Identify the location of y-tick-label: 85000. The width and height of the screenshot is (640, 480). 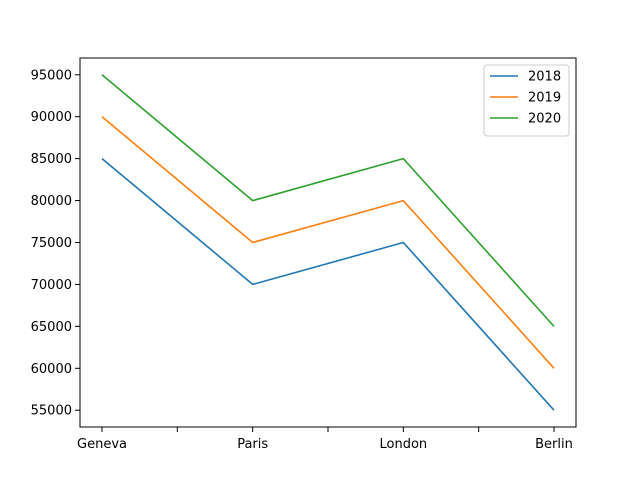
(51, 159).